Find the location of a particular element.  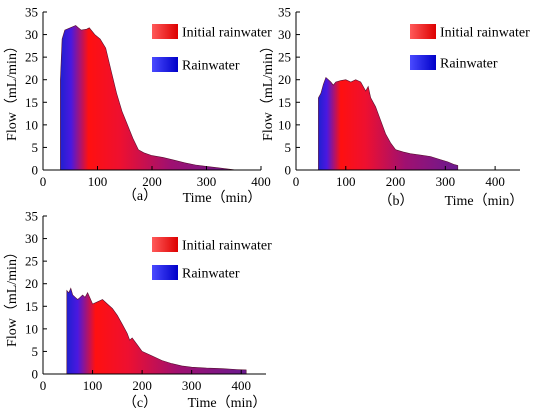

panel-label: （b） is located at coordinates (396, 201).